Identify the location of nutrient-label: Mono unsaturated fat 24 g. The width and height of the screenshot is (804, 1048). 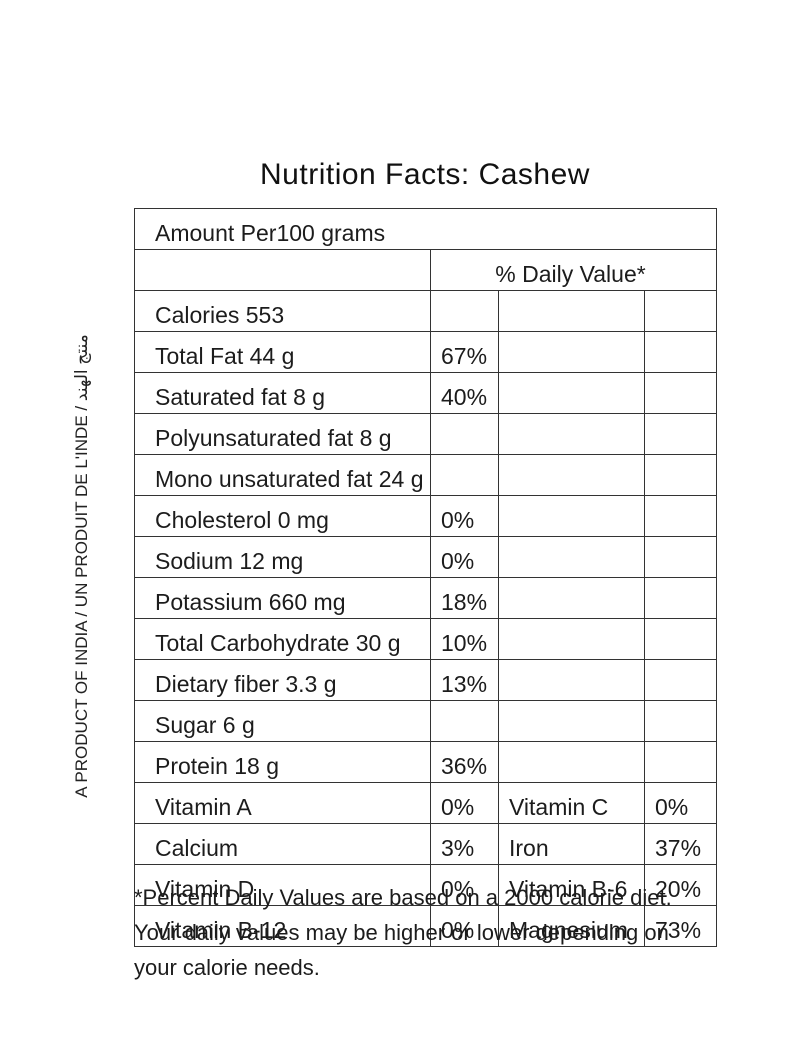
(282, 475).